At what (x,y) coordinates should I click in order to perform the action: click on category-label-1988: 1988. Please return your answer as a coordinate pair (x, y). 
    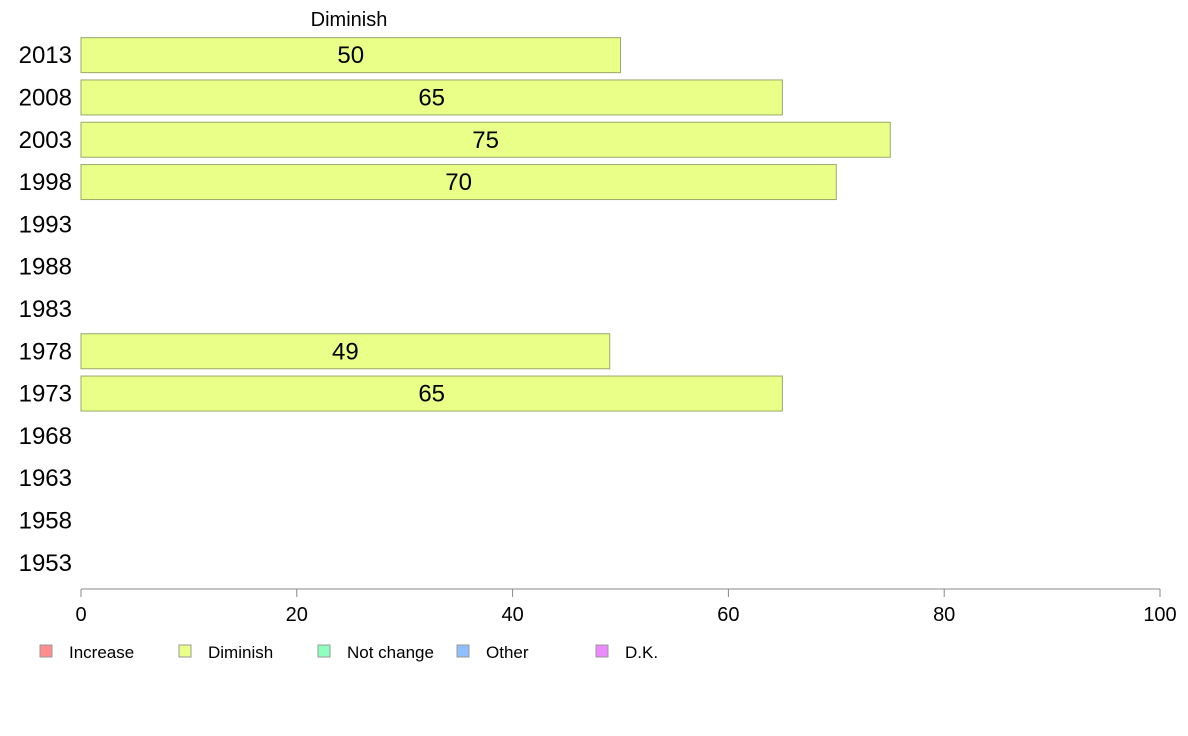
    Looking at the image, I should click on (45, 267).